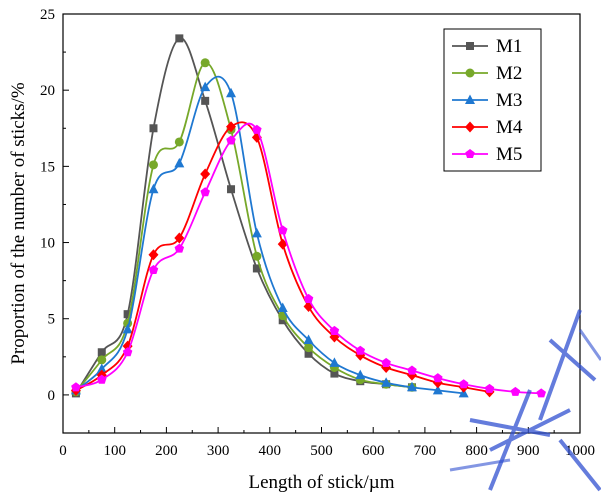  I want to click on x-tick-label: 200, so click(166, 451).